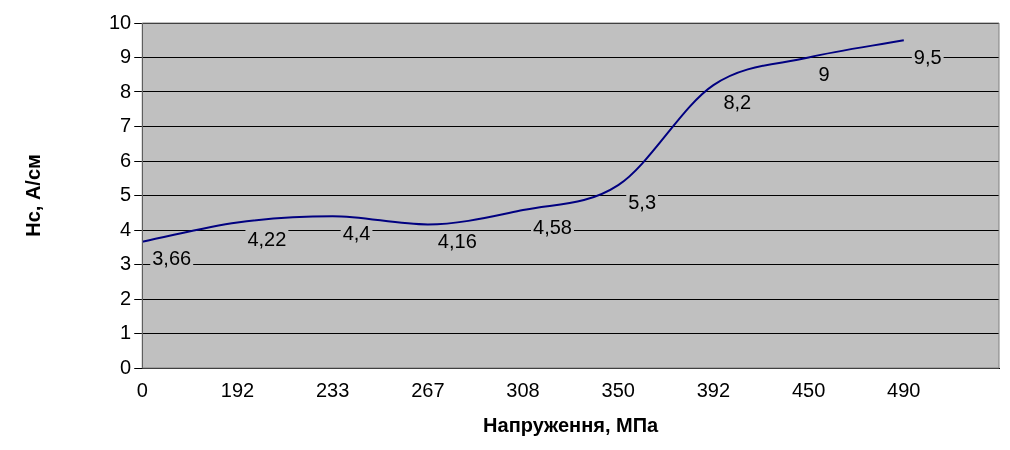 Image resolution: width=1010 pixels, height=450 pixels. What do you see at coordinates (571, 424) in the screenshot?
I see `x-axis-title: Напруження, МПа` at bounding box center [571, 424].